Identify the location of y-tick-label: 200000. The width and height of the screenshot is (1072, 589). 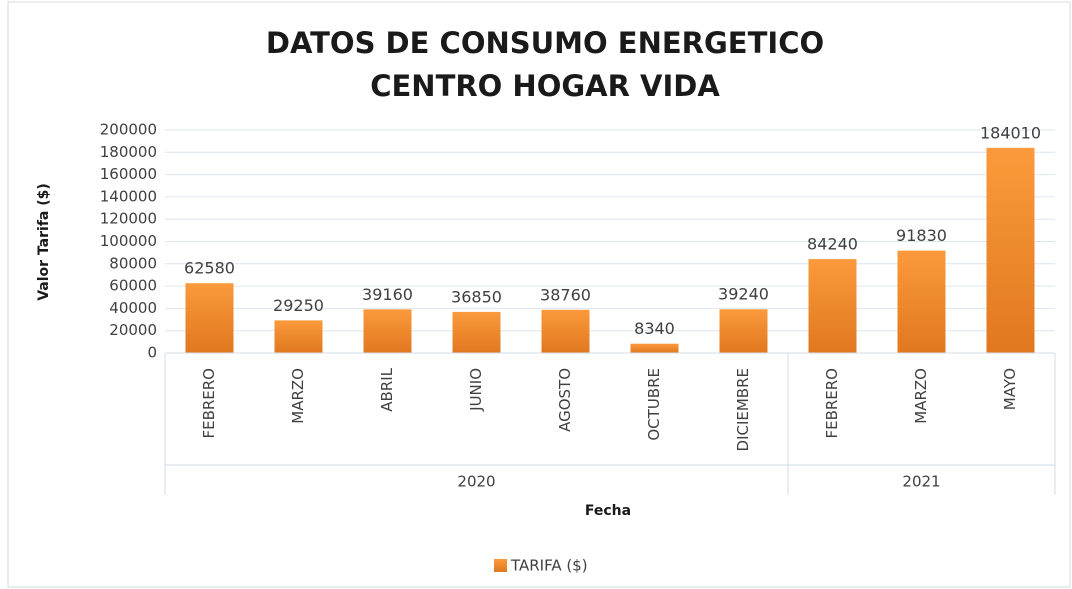
(128, 130).